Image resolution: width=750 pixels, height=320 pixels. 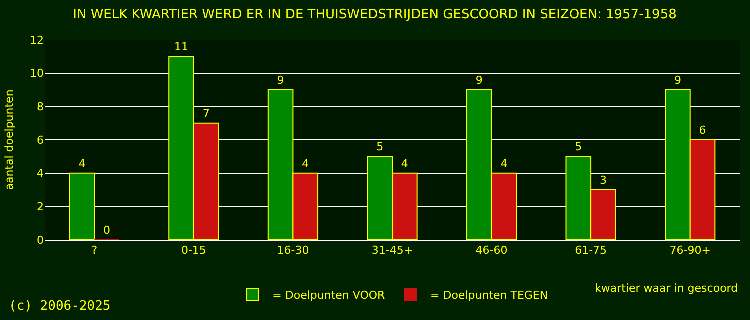 I want to click on y-axis-title: aantal doelpunten, so click(x=9, y=140).